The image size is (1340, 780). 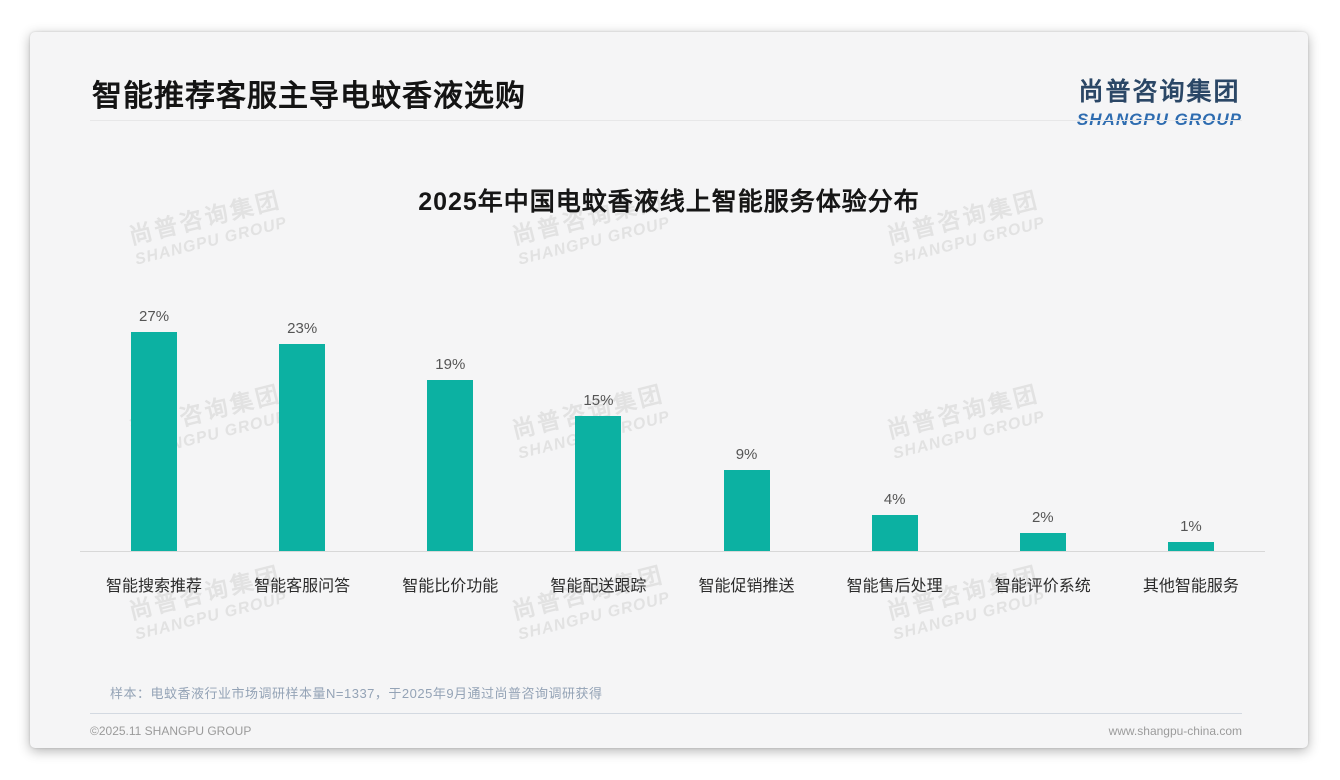 What do you see at coordinates (894, 586) in the screenshot?
I see `category-label: 智能售后处理` at bounding box center [894, 586].